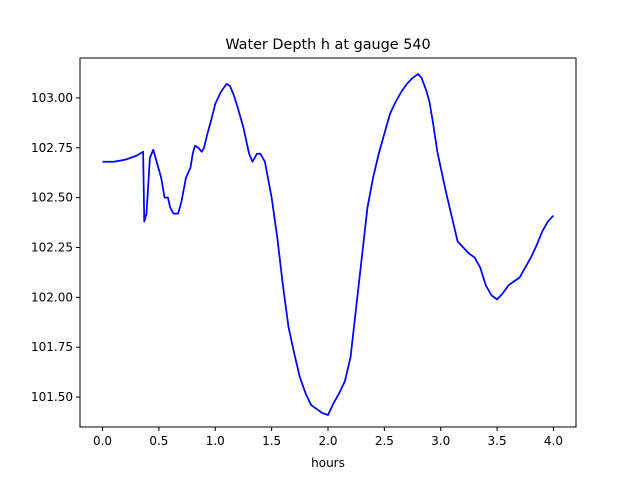 The height and width of the screenshot is (480, 640). Describe the element at coordinates (327, 441) in the screenshot. I see `x-tick-label: 2.0` at that location.